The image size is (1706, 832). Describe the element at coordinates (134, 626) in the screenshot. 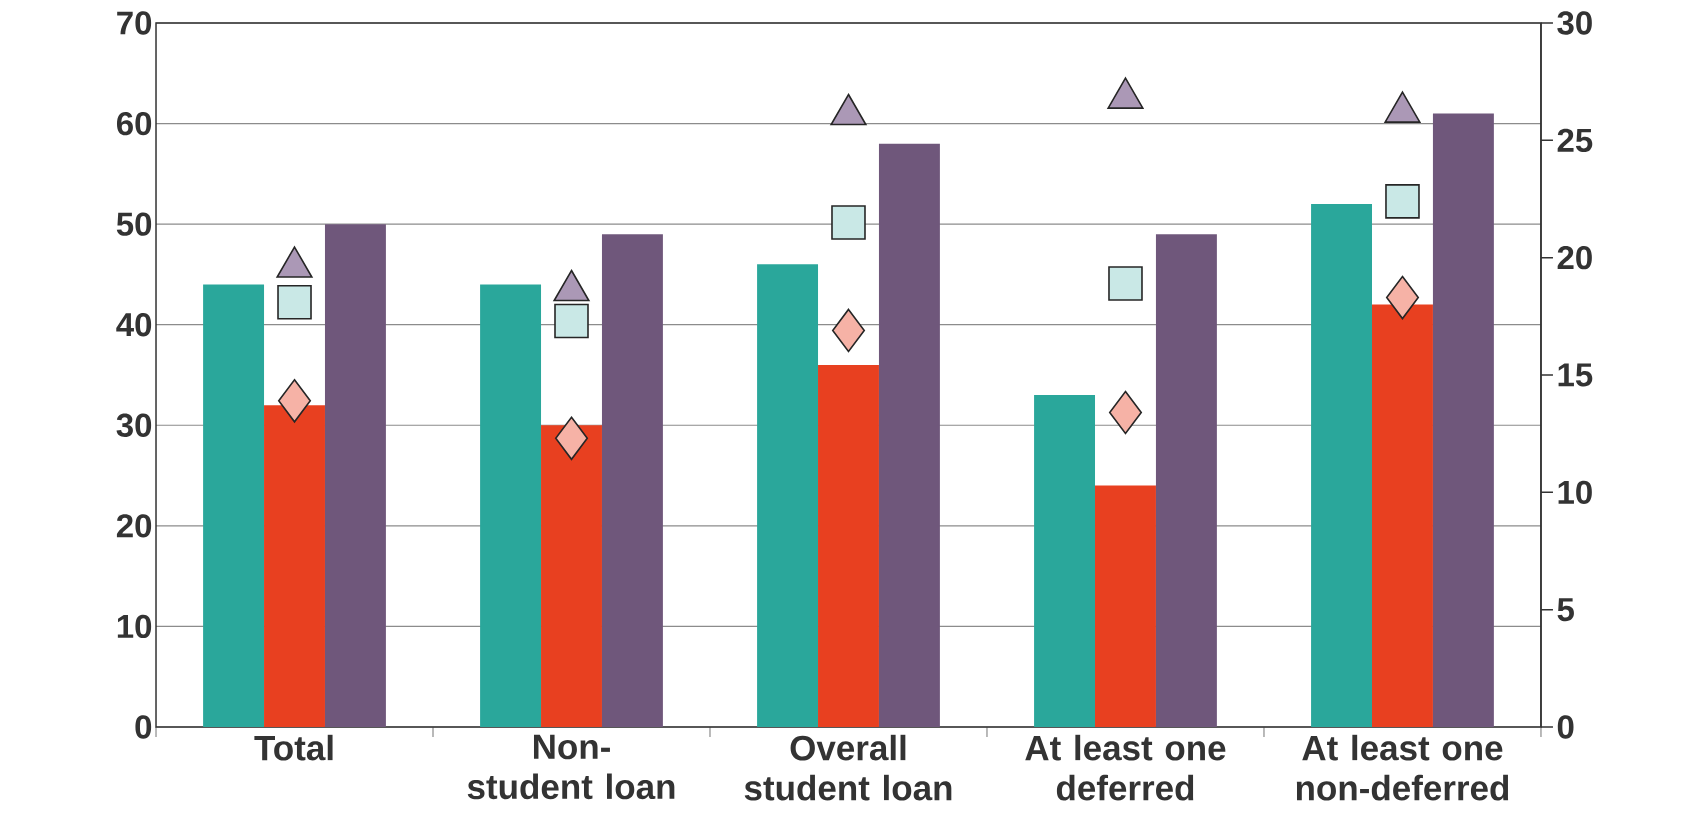

I see `y-tick-label: 10` at that location.